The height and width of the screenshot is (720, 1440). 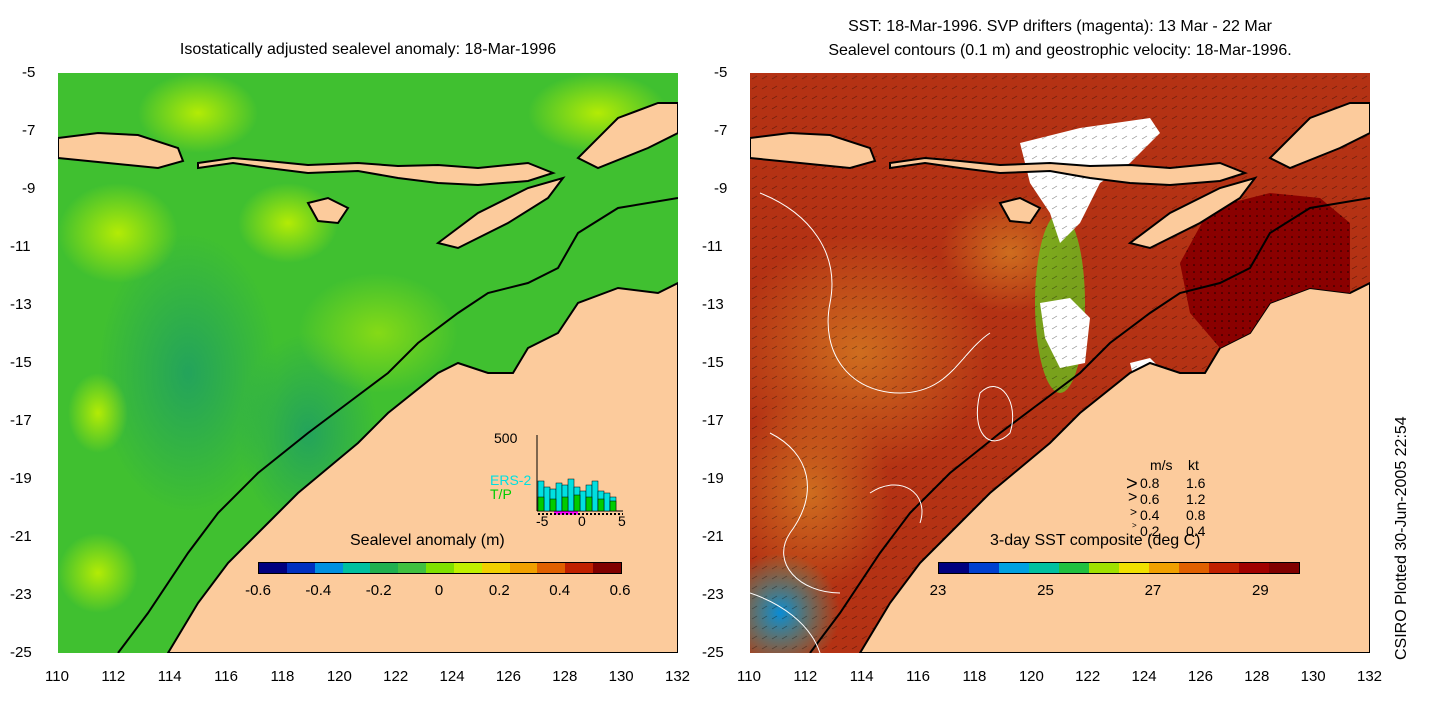 I want to click on left-colorbar, so click(x=440, y=568).